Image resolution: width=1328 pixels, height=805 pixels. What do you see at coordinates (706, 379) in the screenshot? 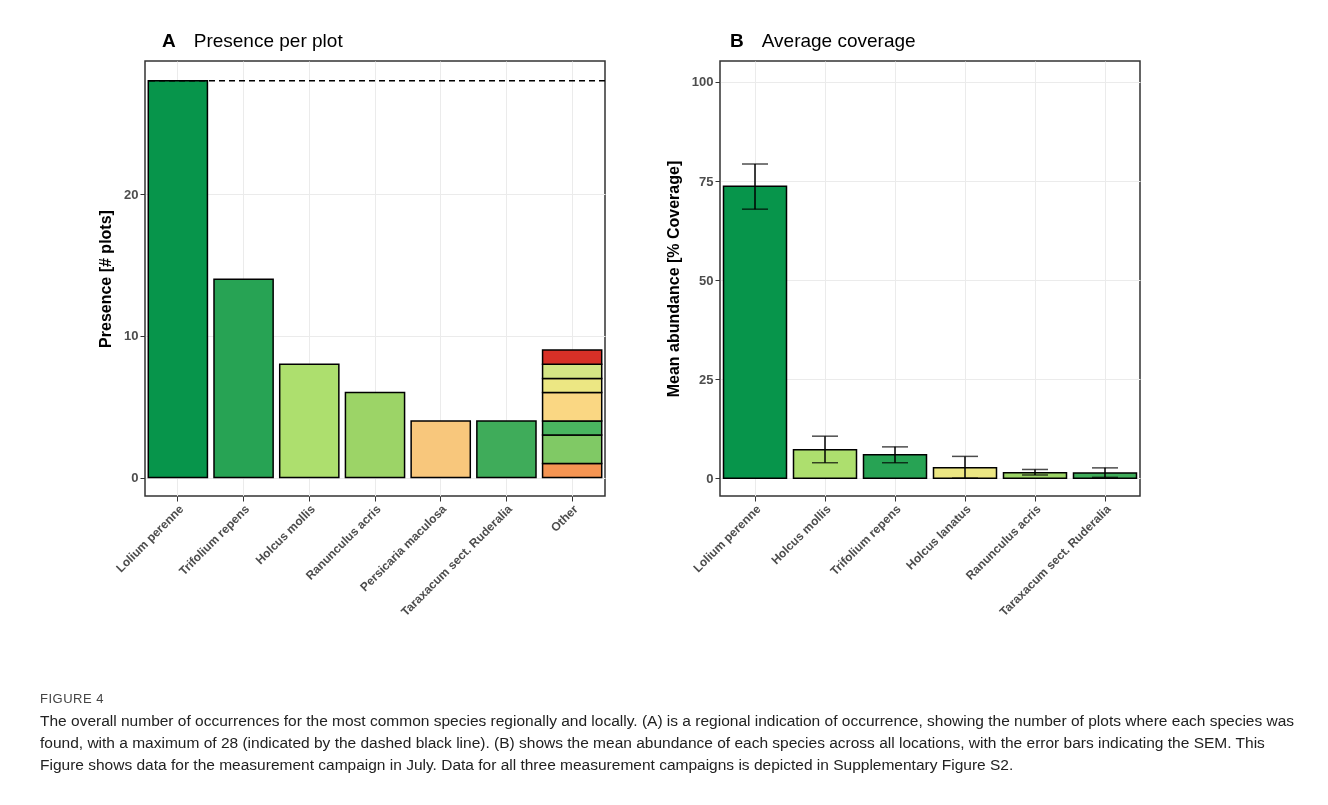
I see `y-tick-label: 25` at bounding box center [706, 379].